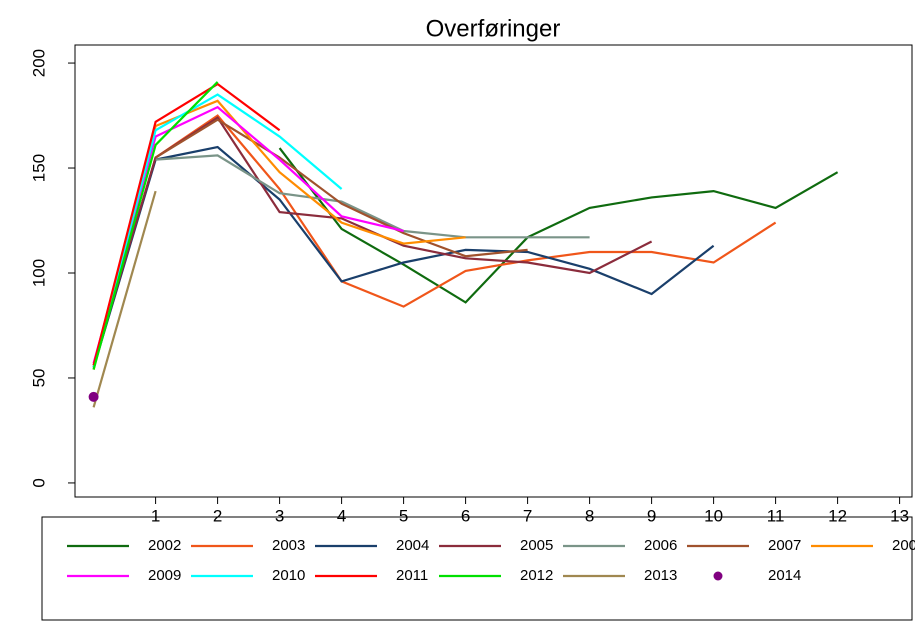 The height and width of the screenshot is (622, 915). I want to click on x-tick-label: 10, so click(713, 515).